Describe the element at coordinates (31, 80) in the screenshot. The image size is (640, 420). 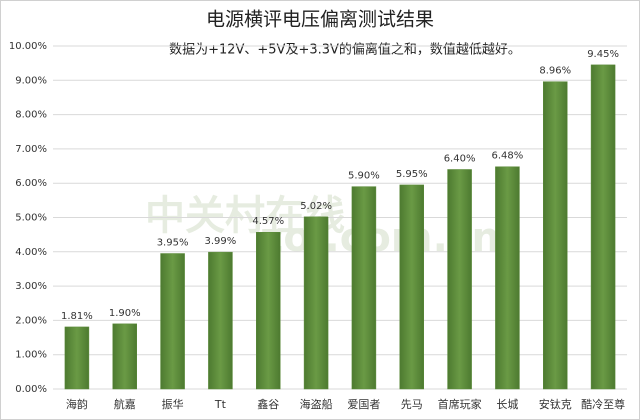
I see `y-tick-label: 9.00%` at that location.